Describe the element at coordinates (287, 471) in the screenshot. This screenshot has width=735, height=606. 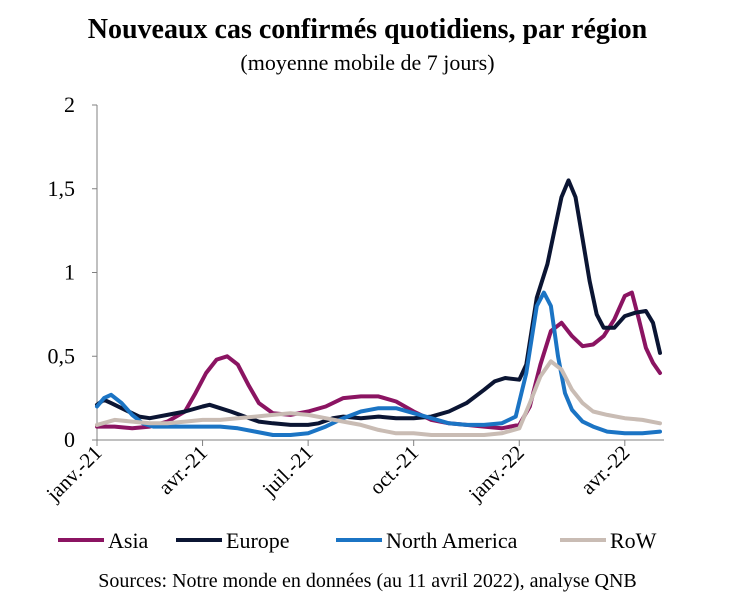
I see `x-tick-label: juil.-21` at that location.